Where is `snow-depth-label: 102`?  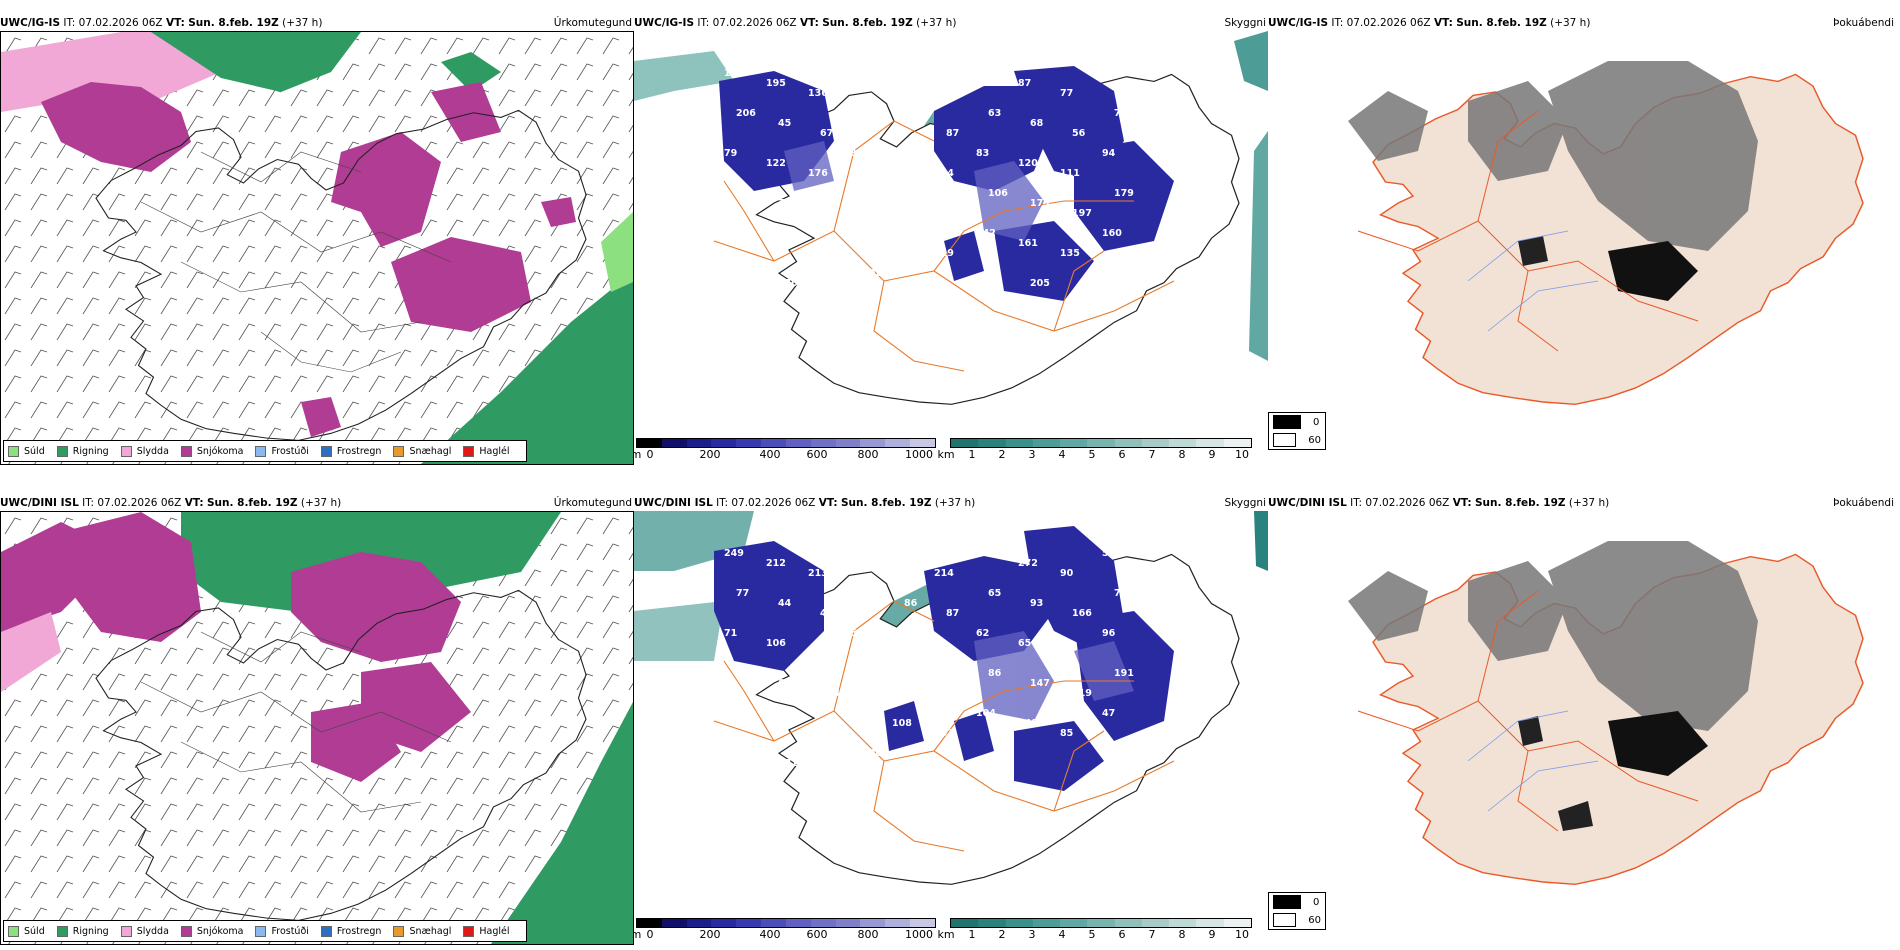
snow-depth-label: 102 is located at coordinates (872, 273).